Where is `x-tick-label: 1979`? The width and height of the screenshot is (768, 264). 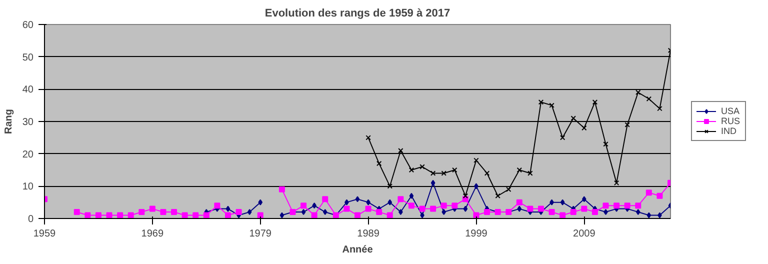
x-tick-label: 1979 is located at coordinates (260, 234).